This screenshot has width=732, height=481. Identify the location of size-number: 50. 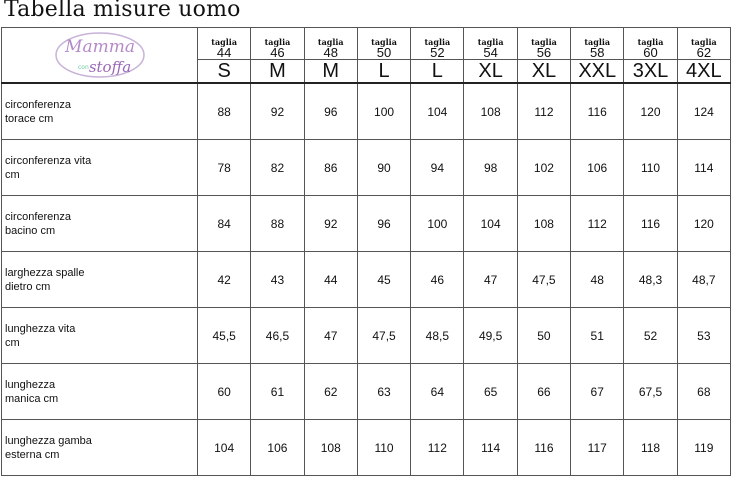
(384, 52).